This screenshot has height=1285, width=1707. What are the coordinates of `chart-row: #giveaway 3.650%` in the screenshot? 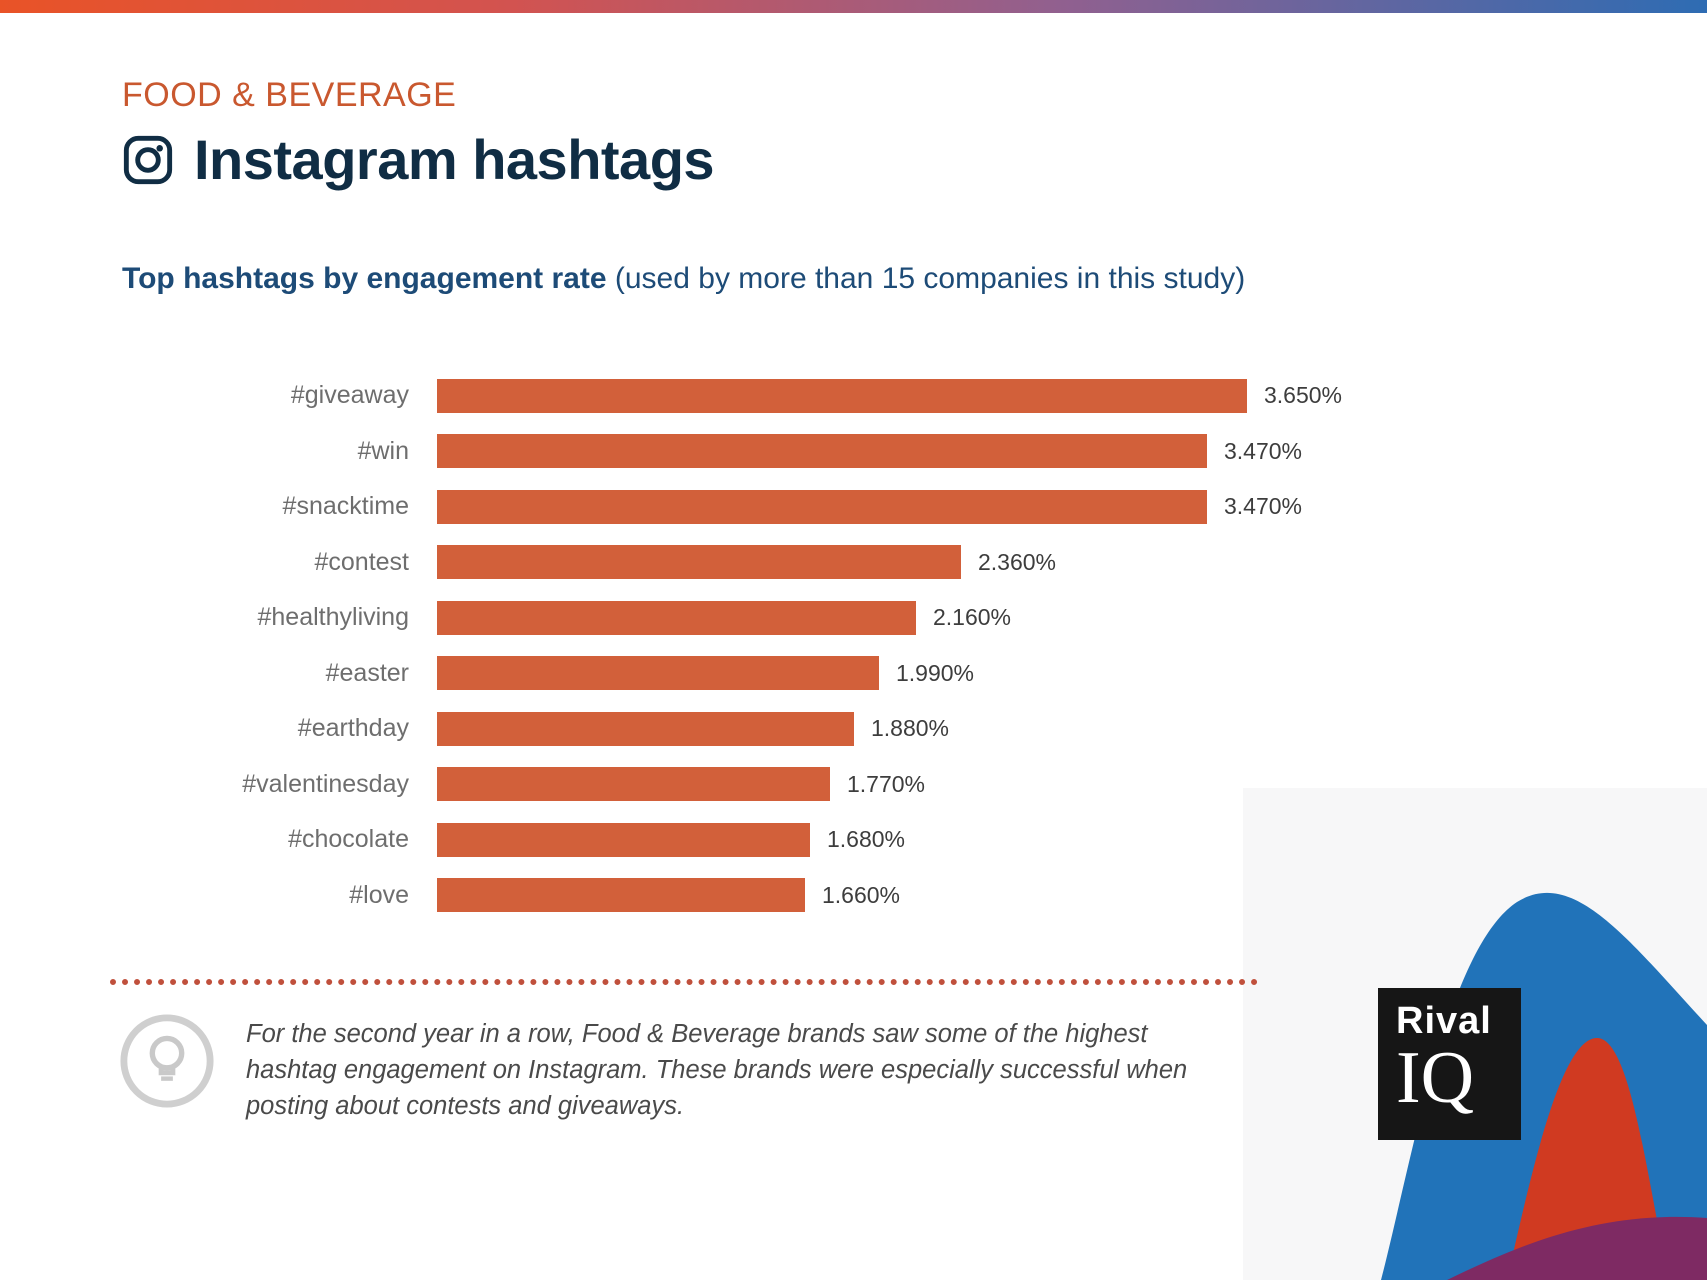 It's located at (793, 396).